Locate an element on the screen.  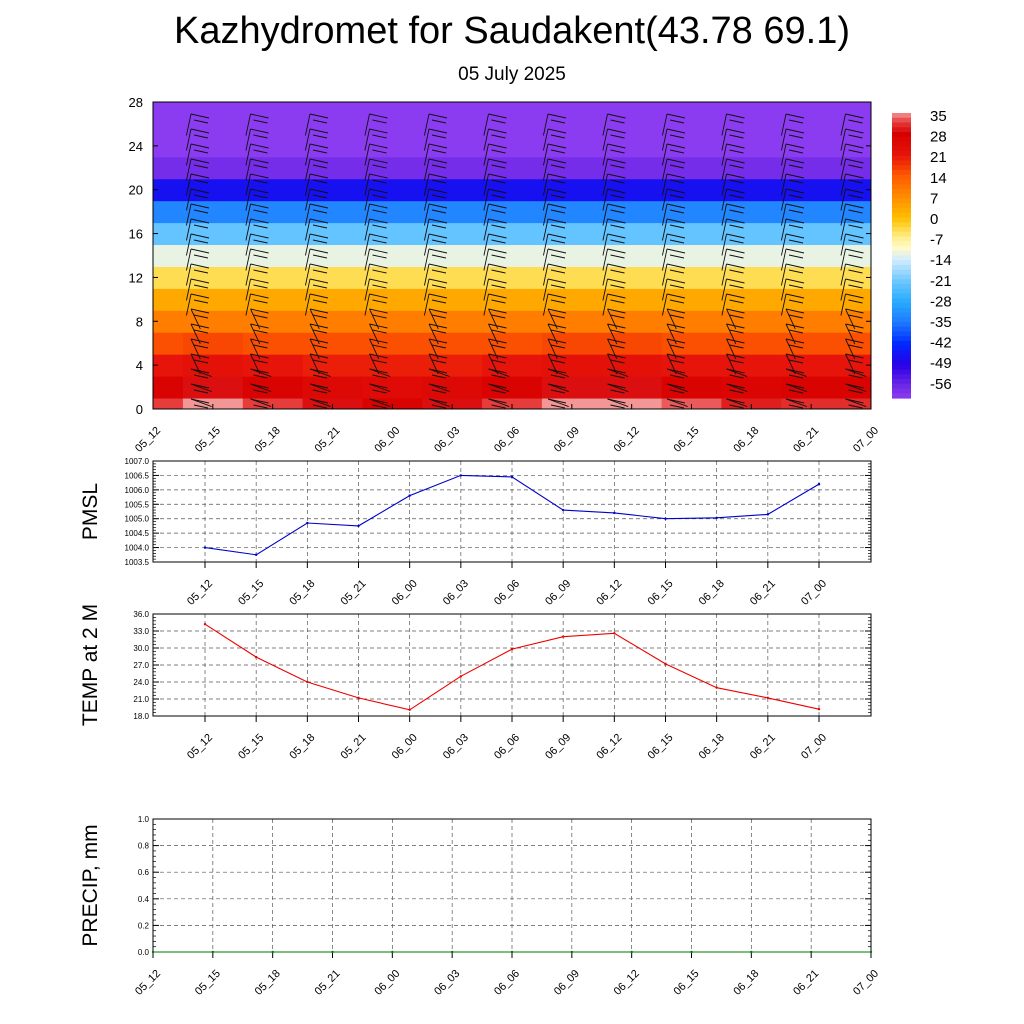
x-tick-label: 05_21 is located at coordinates (328, 440).